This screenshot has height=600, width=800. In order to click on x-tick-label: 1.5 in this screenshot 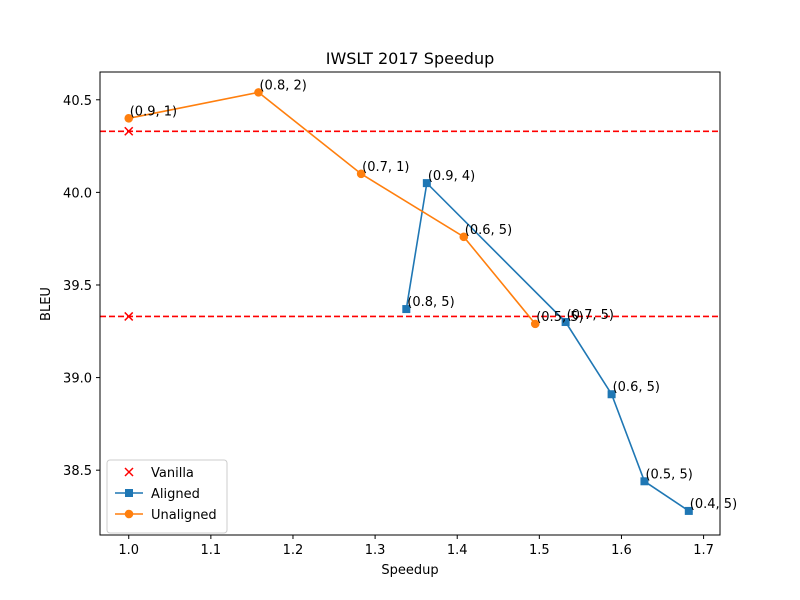, I will do `click(539, 550)`.